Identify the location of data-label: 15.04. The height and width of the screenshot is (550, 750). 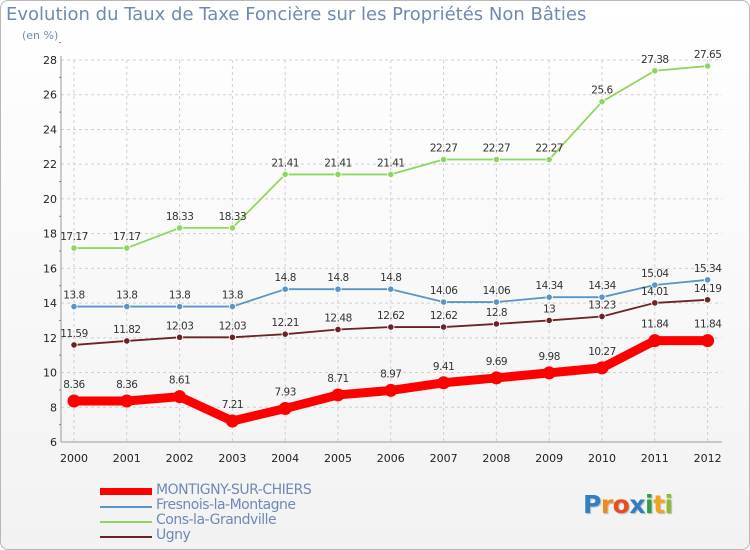
(655, 274).